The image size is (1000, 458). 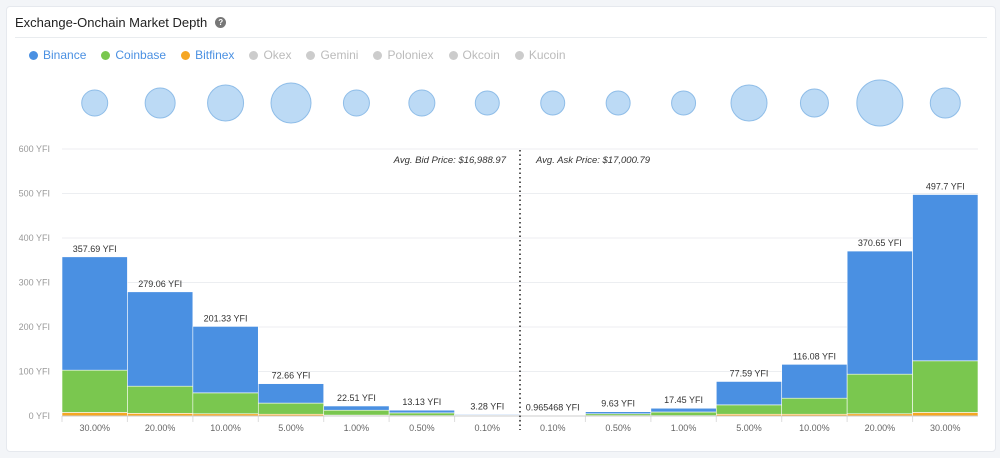 I want to click on card-title: Exchange-Onchain Market Depth ?, so click(x=121, y=22).